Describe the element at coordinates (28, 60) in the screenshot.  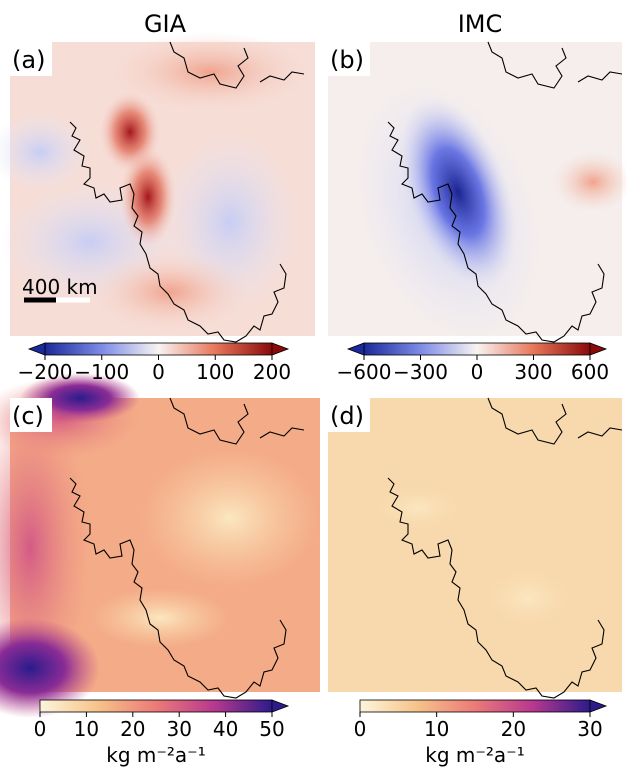
I see `panel-label: (a)` at that location.